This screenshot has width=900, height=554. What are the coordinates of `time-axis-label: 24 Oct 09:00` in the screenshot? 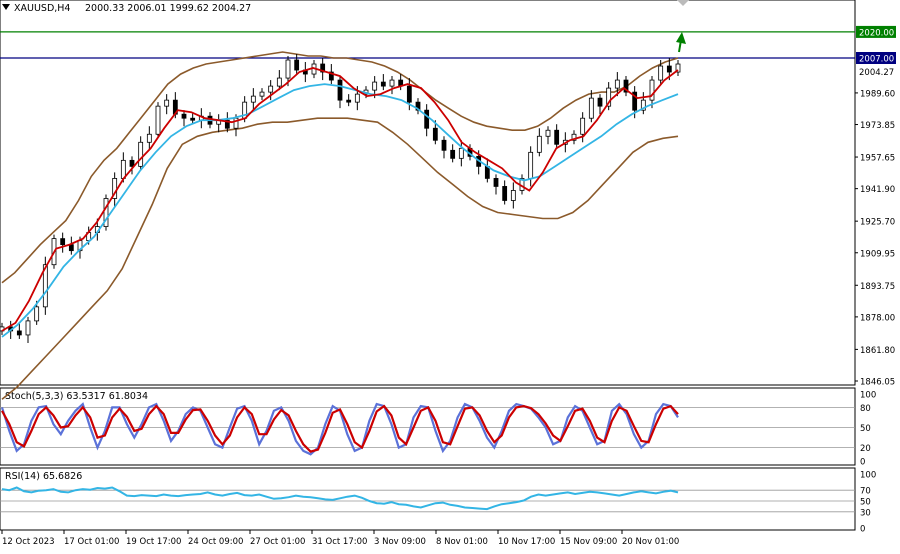 It's located at (215, 542).